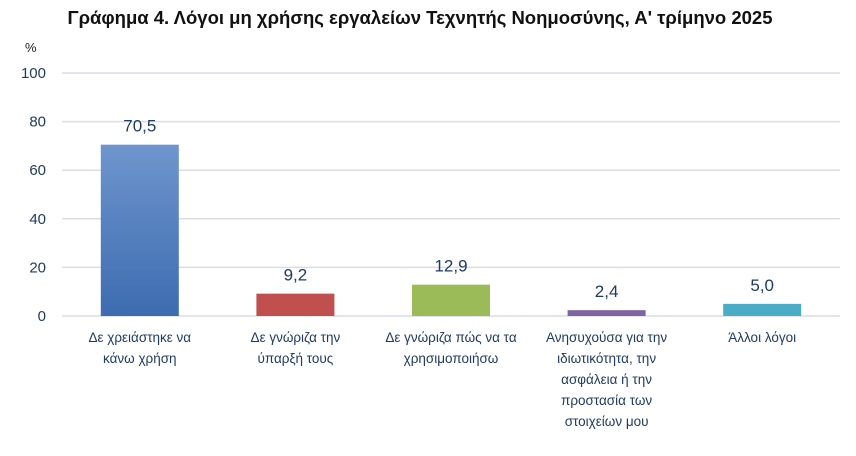 The height and width of the screenshot is (456, 856). Describe the element at coordinates (139, 337) in the screenshot. I see `category-label: Δε χρειάστηκε να` at that location.